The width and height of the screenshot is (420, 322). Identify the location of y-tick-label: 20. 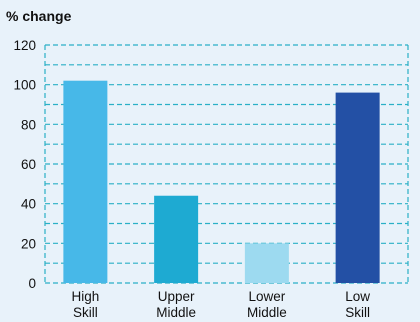
(28, 243).